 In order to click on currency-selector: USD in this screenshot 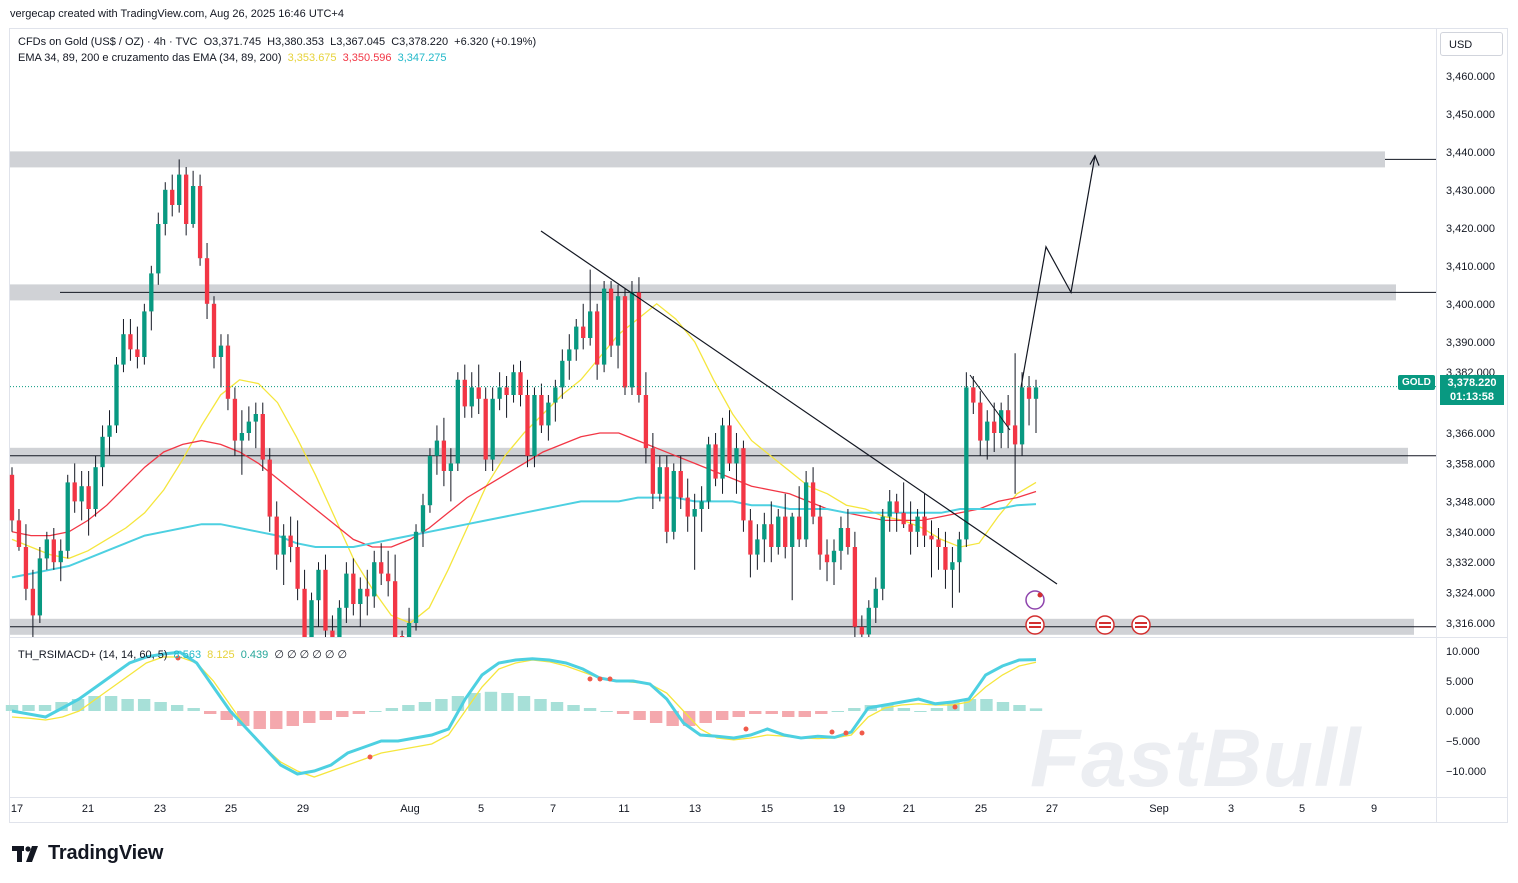, I will do `click(1471, 44)`.